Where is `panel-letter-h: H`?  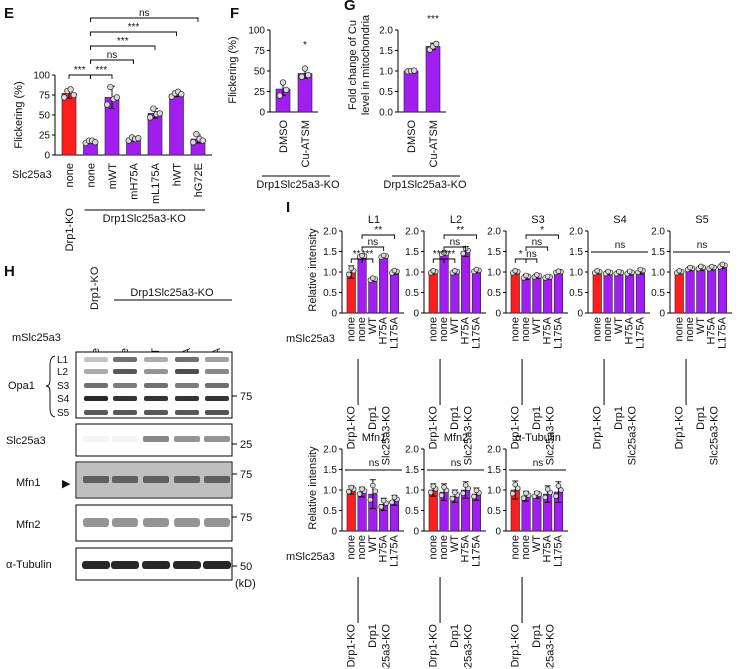
panel-letter-h: H is located at coordinates (9, 271).